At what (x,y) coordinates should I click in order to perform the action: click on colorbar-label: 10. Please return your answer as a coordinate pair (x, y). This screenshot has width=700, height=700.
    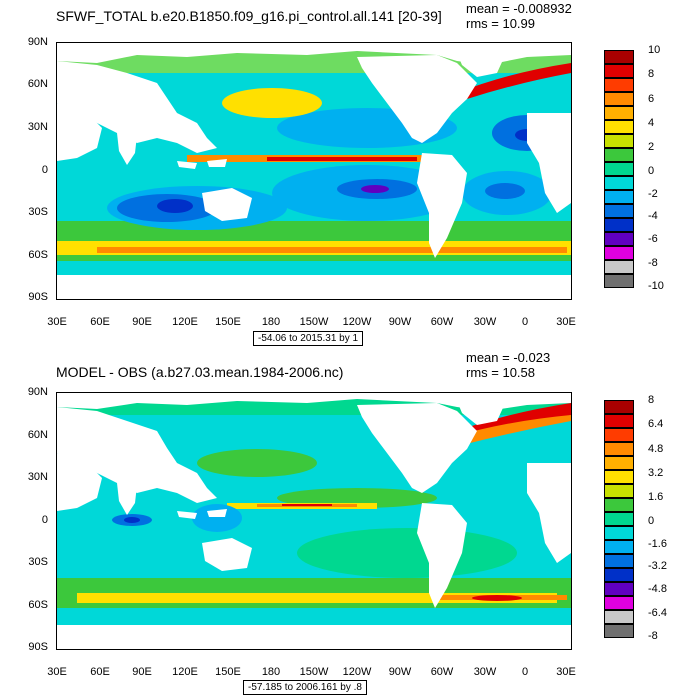
    Looking at the image, I should click on (654, 50).